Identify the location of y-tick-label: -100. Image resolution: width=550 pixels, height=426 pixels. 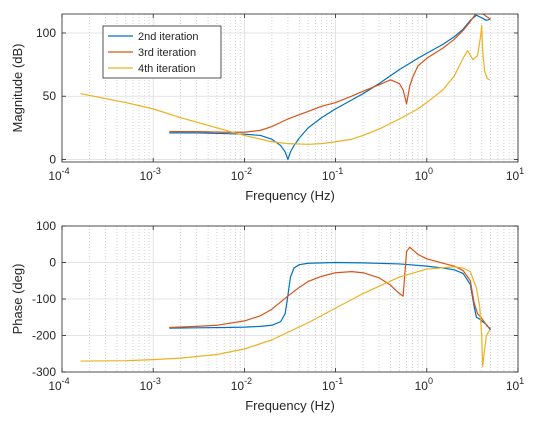
(44, 299).